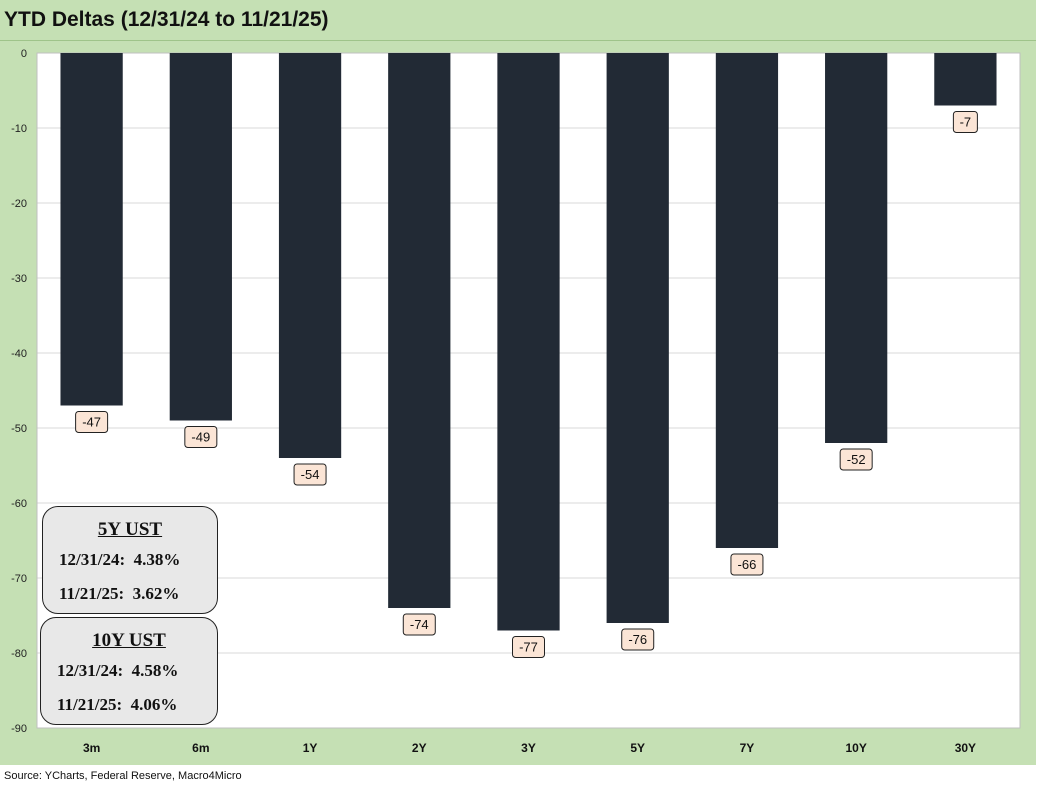  I want to click on y-tick-label: -40, so click(19, 354).